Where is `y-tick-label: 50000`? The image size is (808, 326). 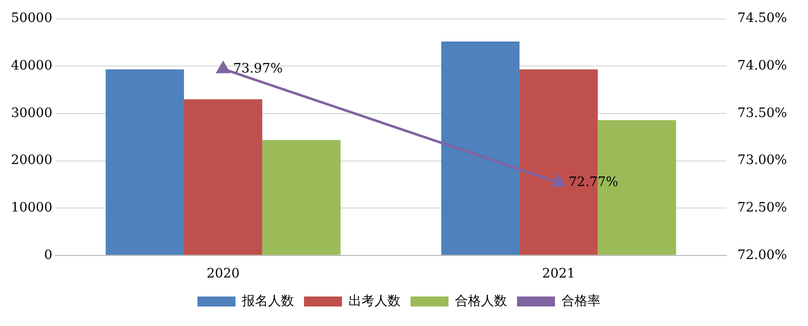 y-tick-label: 50000 is located at coordinates (31, 18).